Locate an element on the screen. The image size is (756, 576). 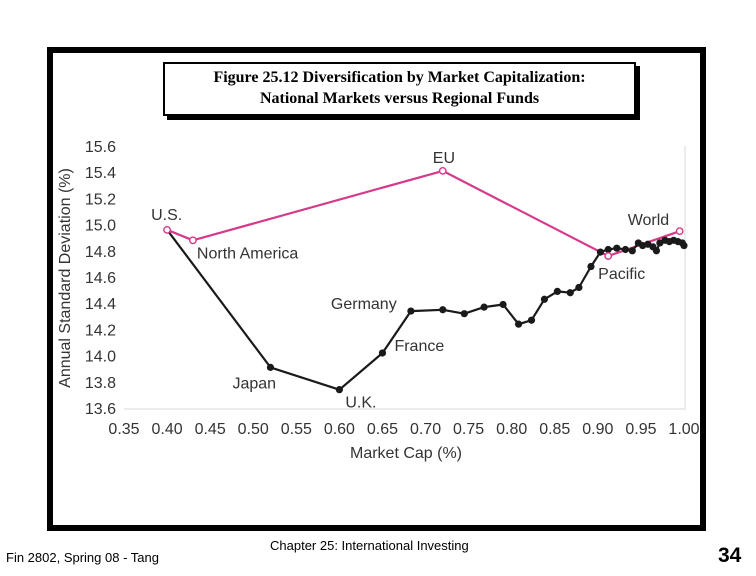
y-tick-label: 15.2 is located at coordinates (100, 199).